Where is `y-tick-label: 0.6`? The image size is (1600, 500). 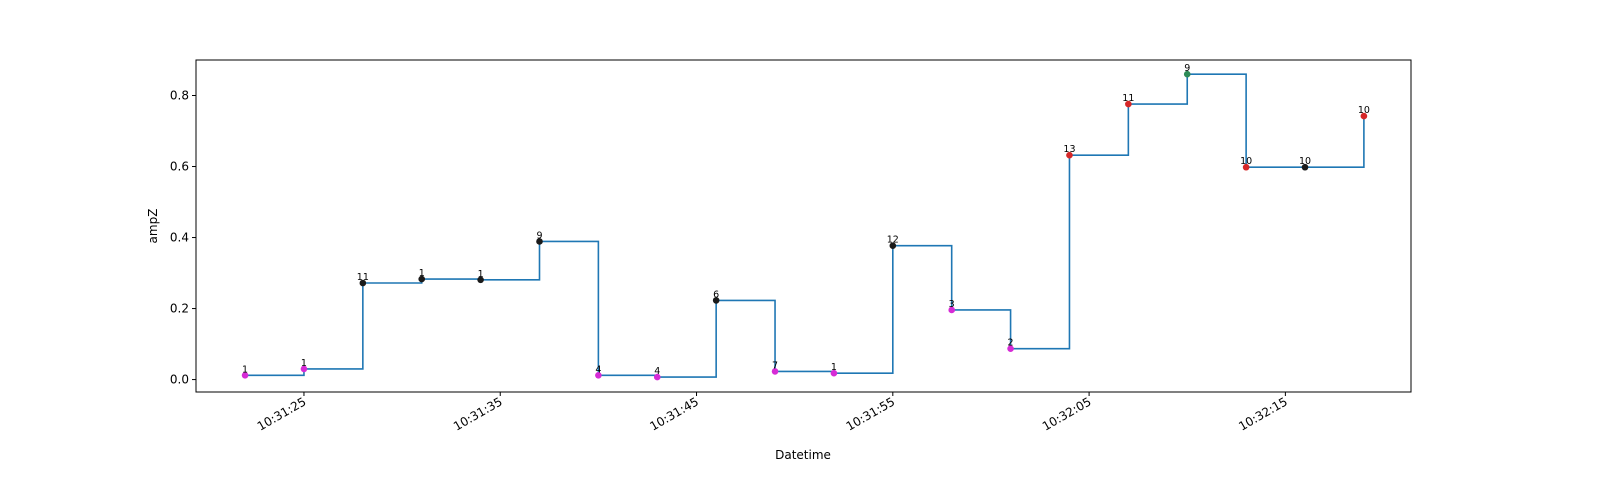 y-tick-label: 0.6 is located at coordinates (179, 167).